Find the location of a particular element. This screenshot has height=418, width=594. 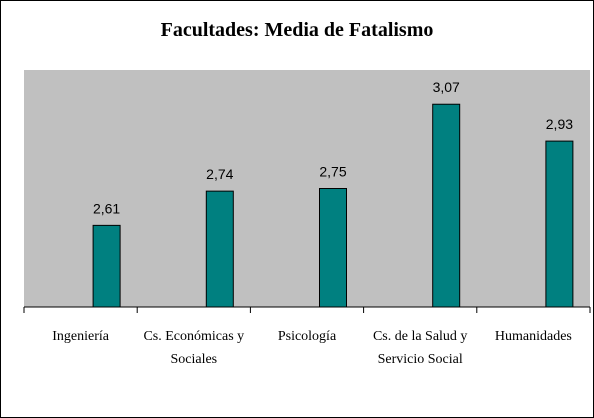

value-label: 2,74 is located at coordinates (219, 174).